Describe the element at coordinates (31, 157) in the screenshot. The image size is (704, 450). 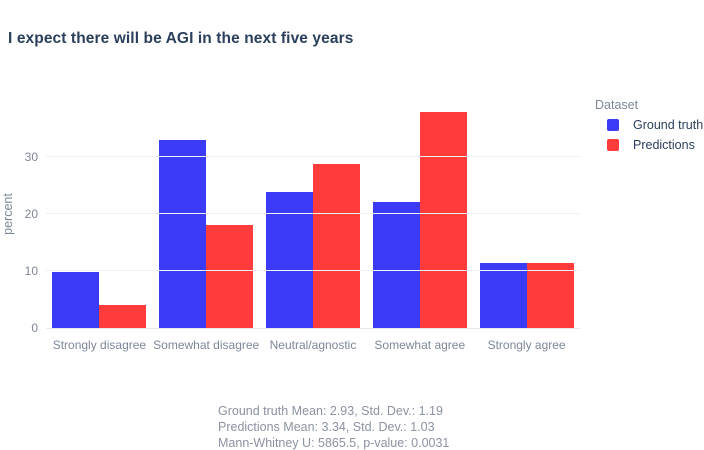
I see `y-tick-label-30: 30` at that location.